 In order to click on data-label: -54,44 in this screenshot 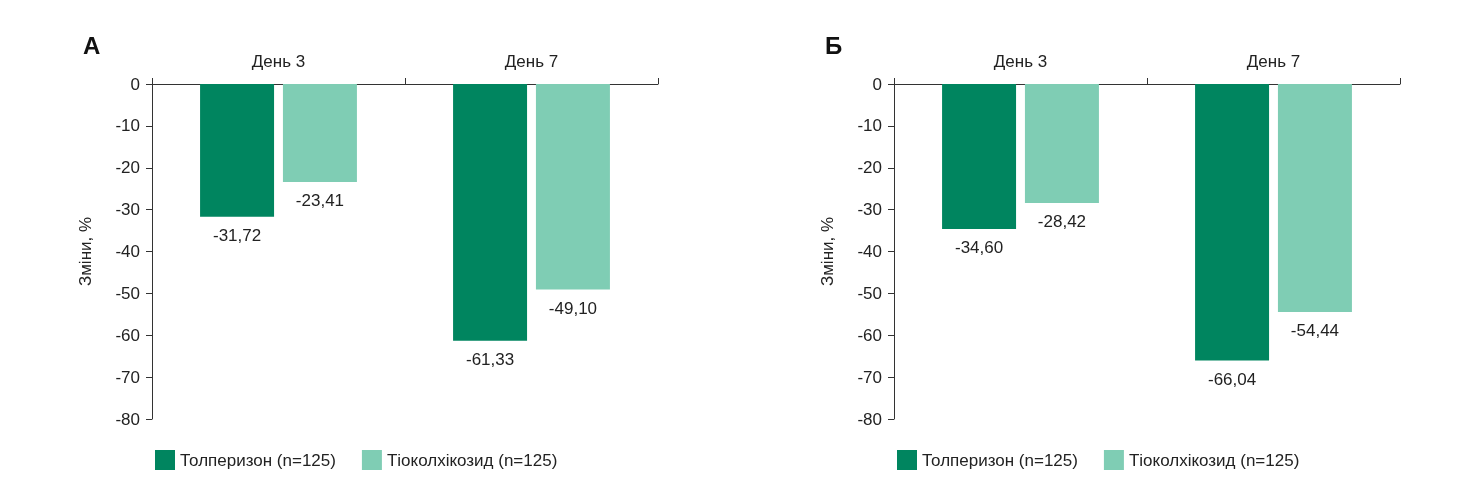, I will do `click(1315, 330)`.